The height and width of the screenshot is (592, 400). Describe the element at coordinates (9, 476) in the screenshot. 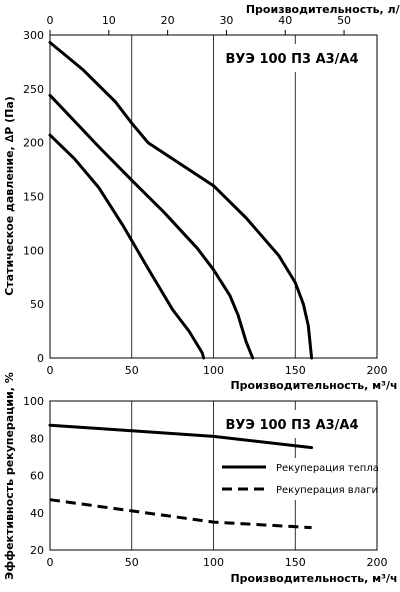

I see `bottom-y-axis-title: Эффективность рекуперации, %` at that location.